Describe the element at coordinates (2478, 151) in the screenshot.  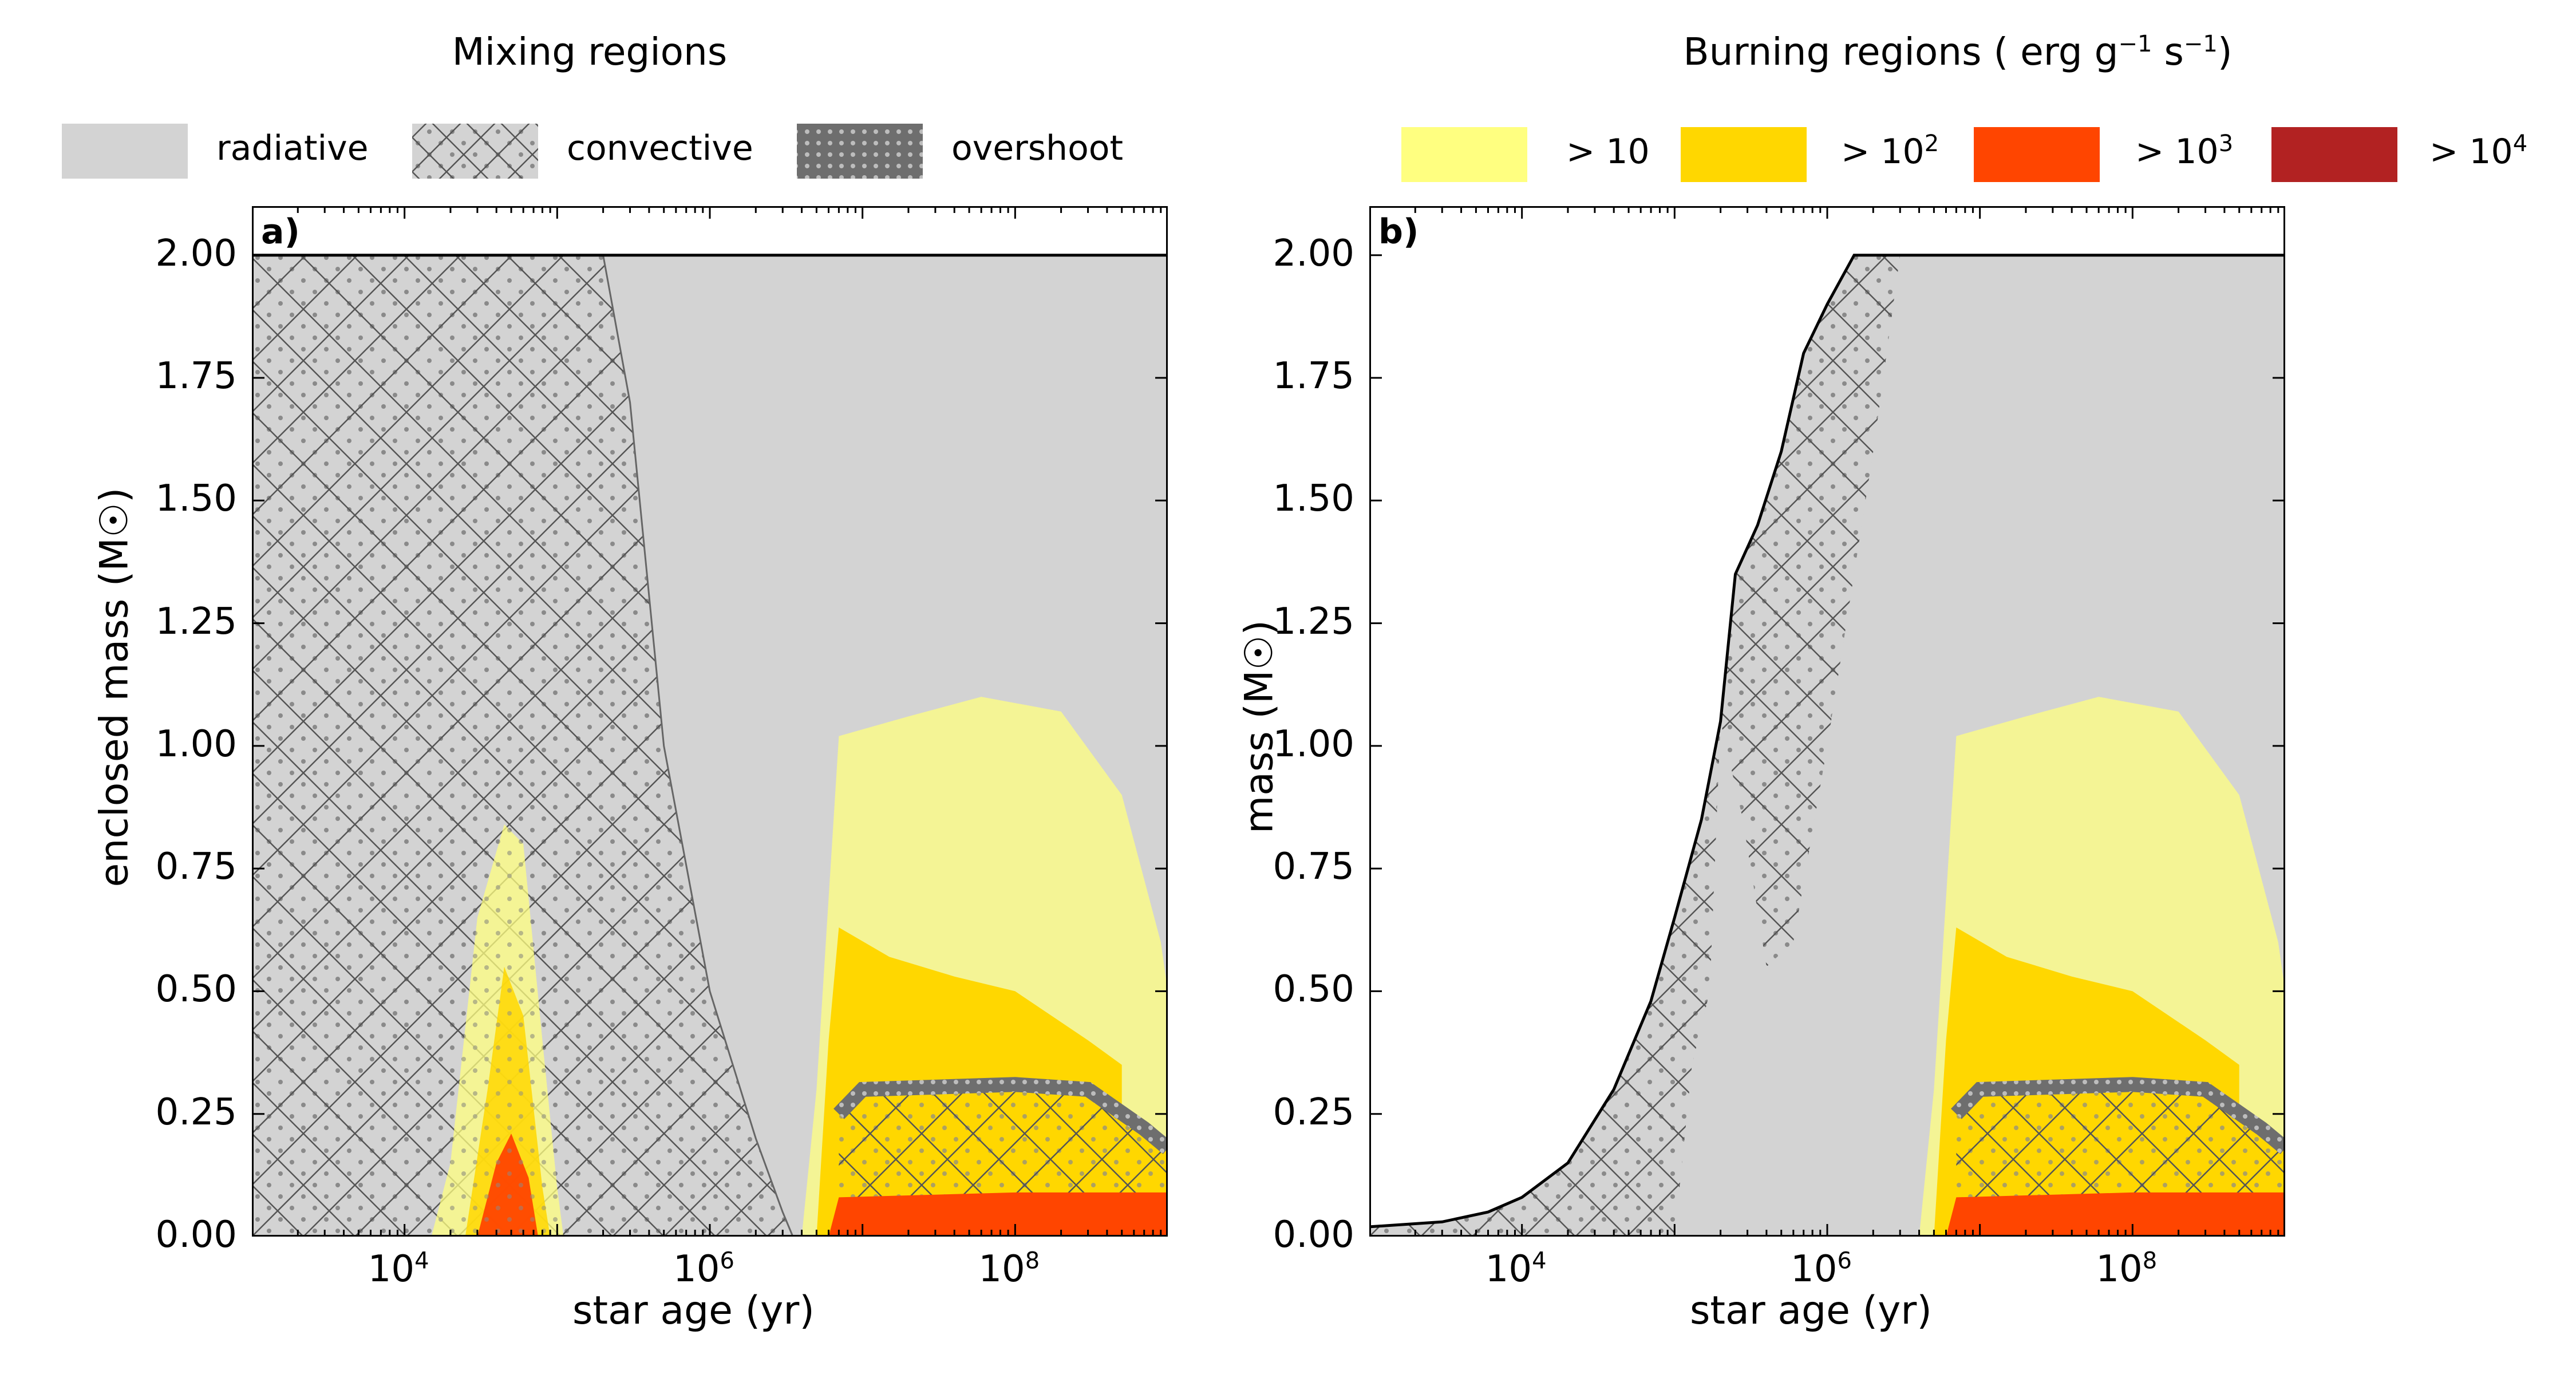
I see `legend-label-burning-10000: > 104` at that location.